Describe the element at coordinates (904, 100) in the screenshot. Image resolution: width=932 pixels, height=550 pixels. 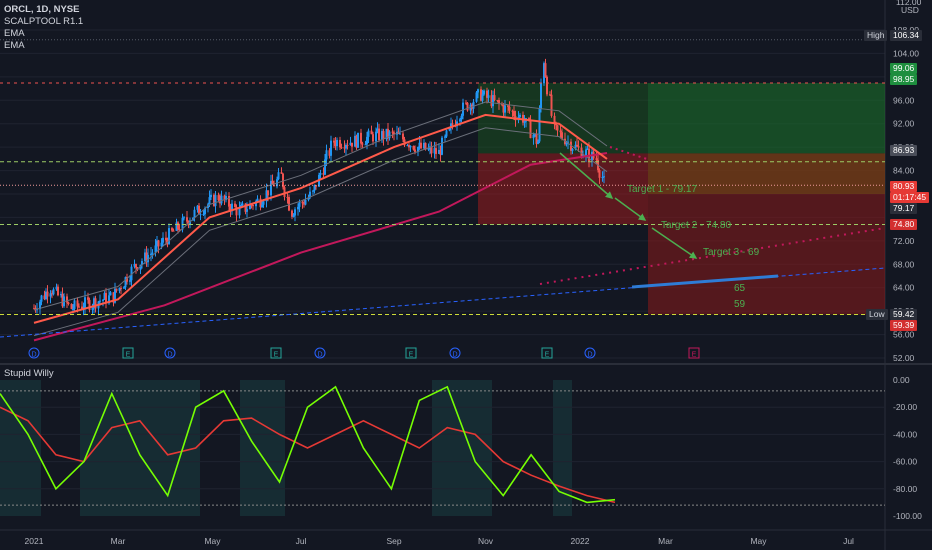
I see `price-tick-label: 96.00` at that location.